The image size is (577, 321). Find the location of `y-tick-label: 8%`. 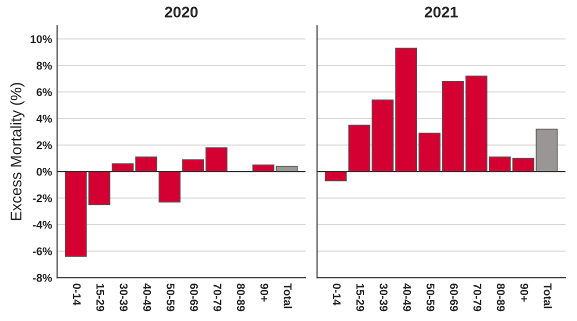

y-tick-label: 8% is located at coordinates (44, 66).